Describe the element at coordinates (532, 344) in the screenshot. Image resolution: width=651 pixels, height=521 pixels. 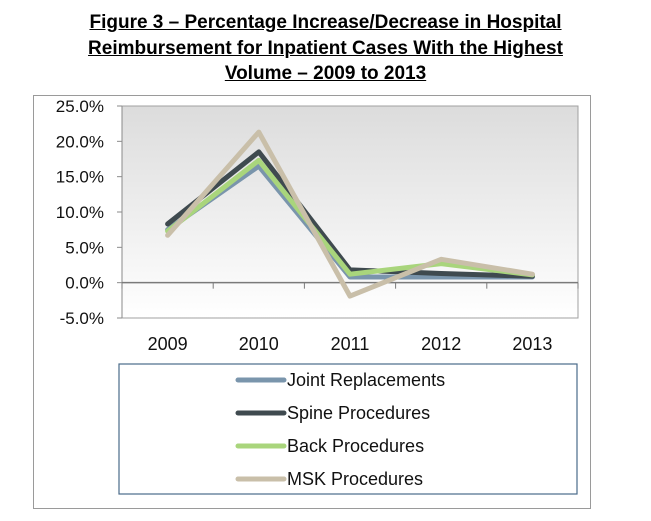
I see `x-tick-label: 2013` at that location.